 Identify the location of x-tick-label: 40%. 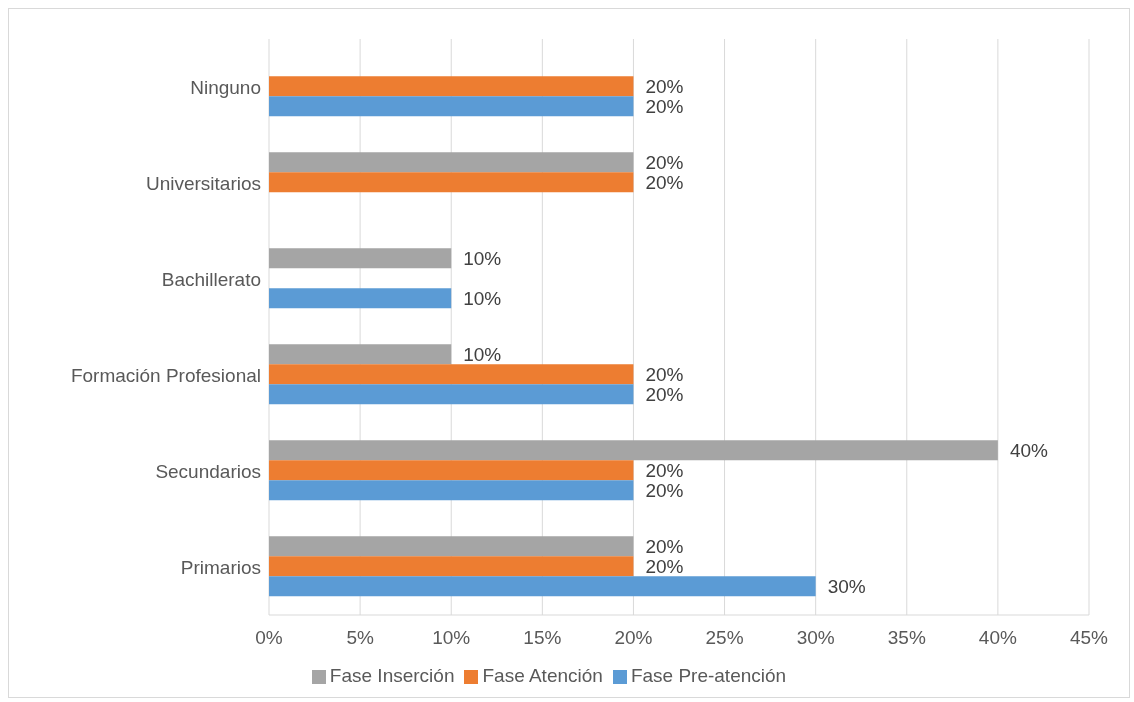
(998, 638).